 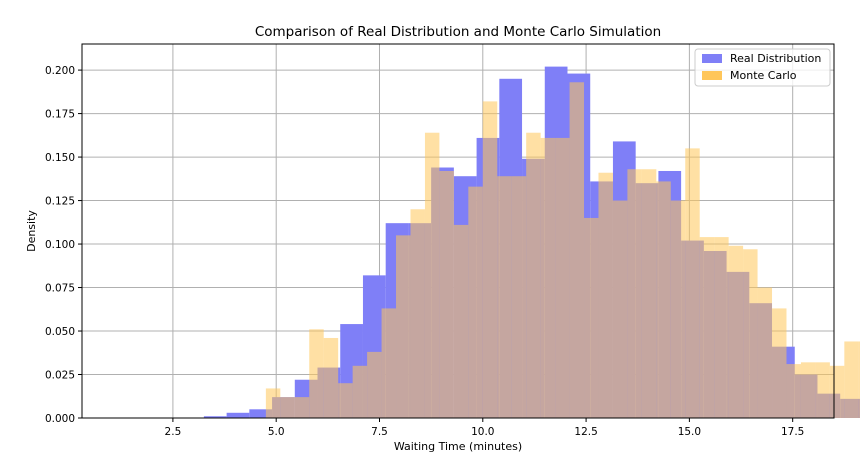 I want to click on x-tick-label: 2.5, so click(x=173, y=432).